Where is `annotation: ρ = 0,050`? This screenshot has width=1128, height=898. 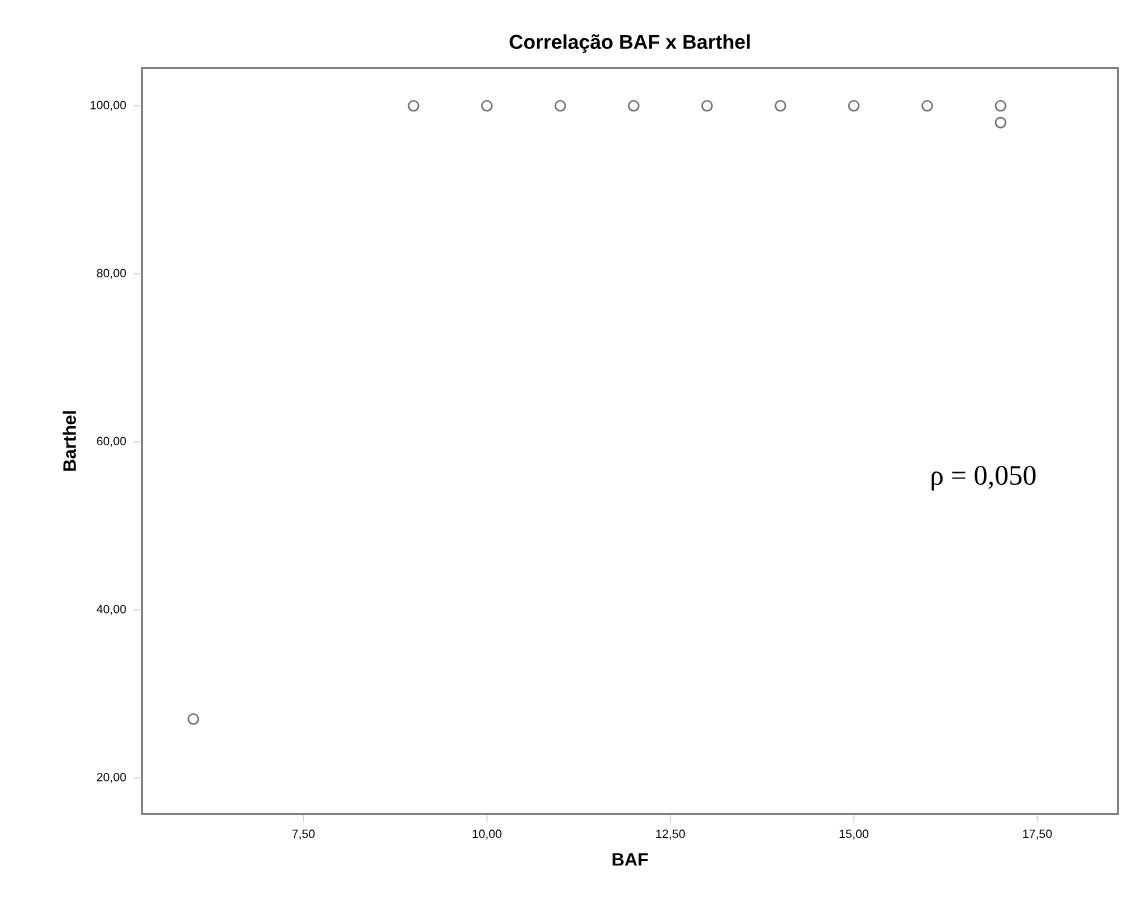
annotation: ρ = 0,050 is located at coordinates (983, 478).